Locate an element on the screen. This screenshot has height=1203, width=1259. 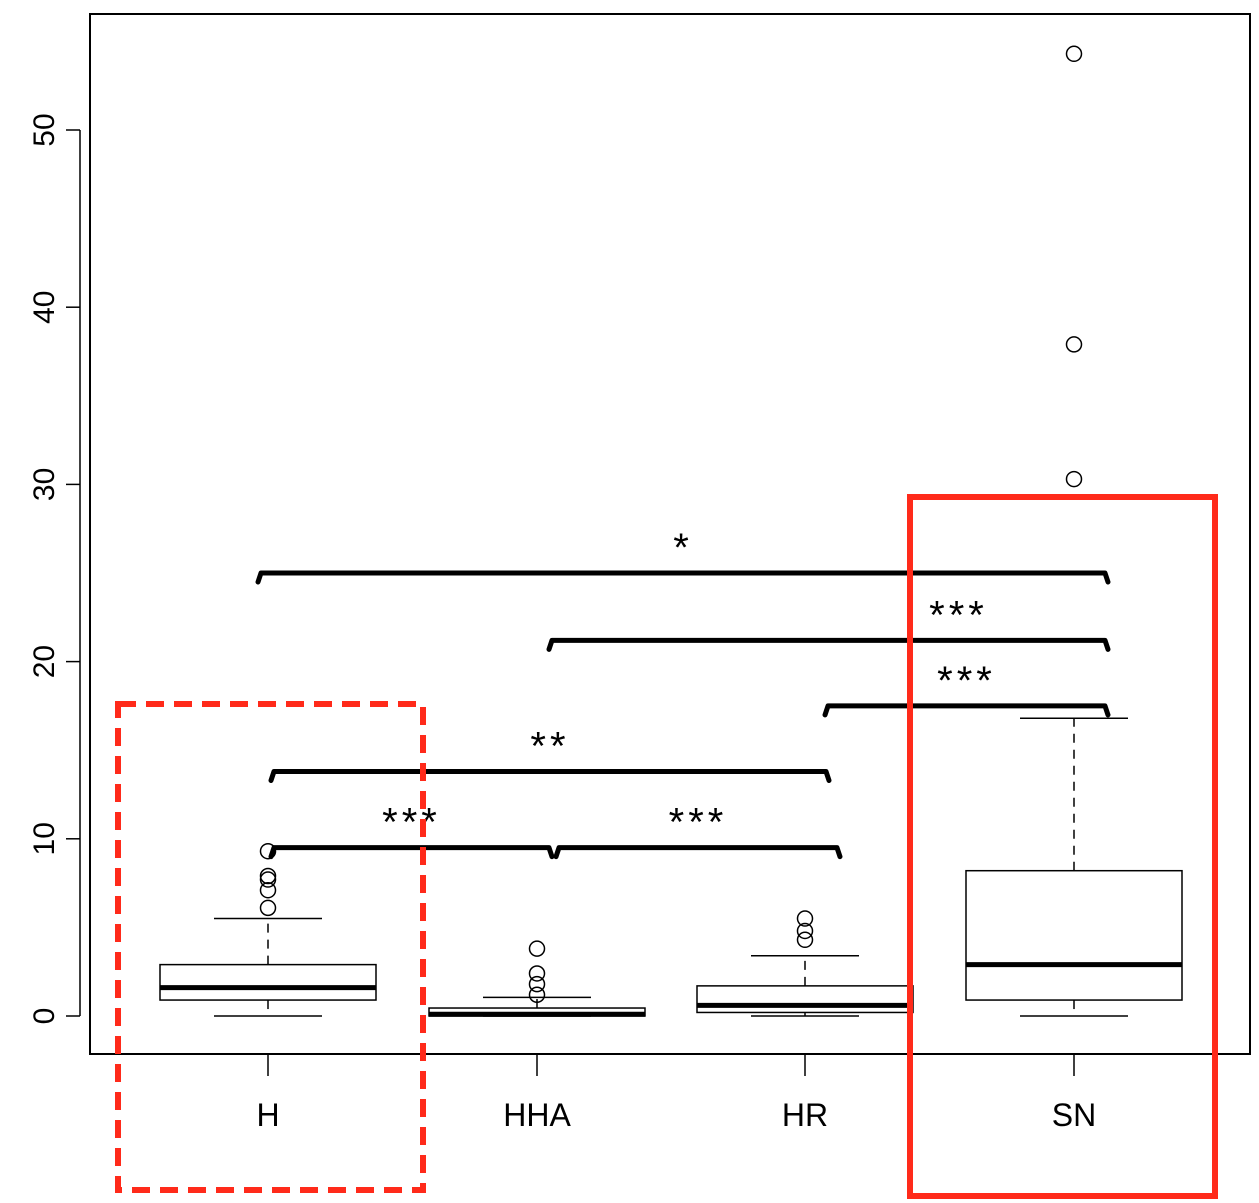
significance-label-HHA-HR: *** is located at coordinates (698, 823).